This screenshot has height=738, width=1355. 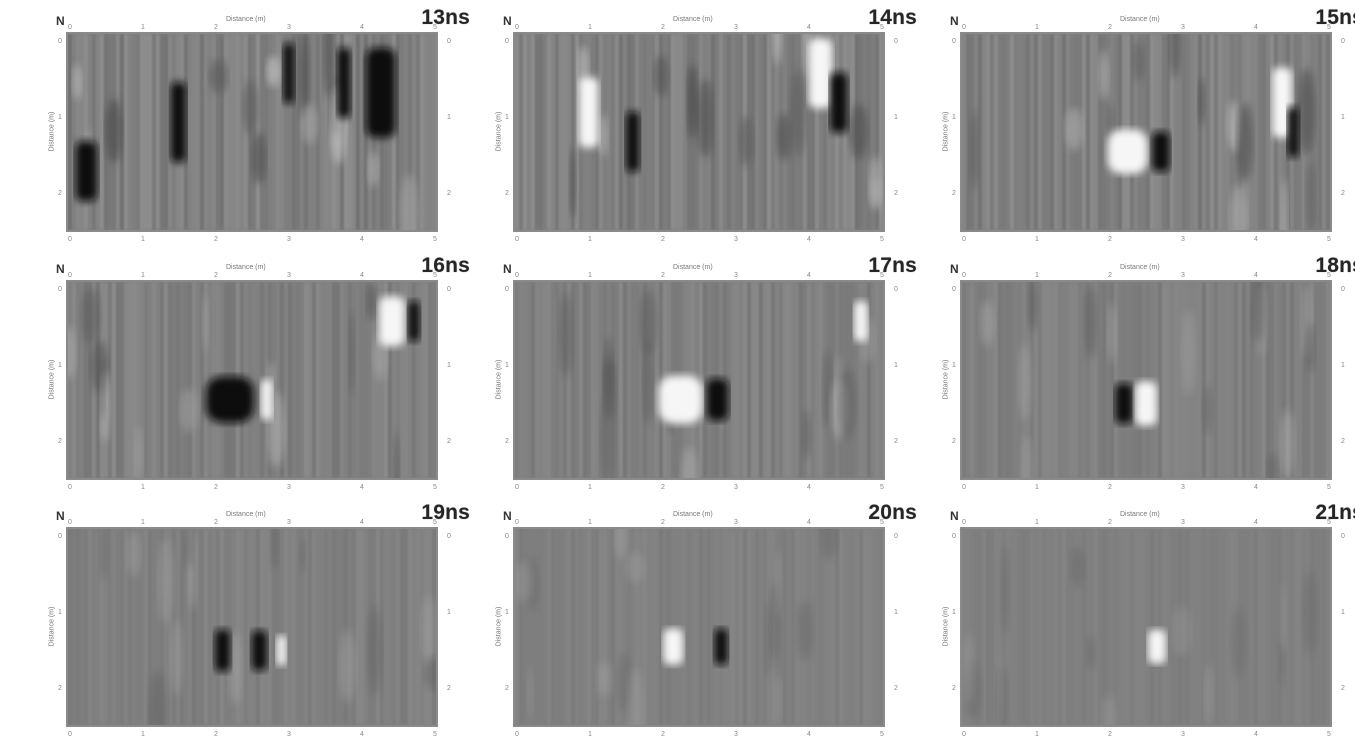 What do you see at coordinates (892, 512) in the screenshot?
I see `time-slice-label: 20ns` at bounding box center [892, 512].